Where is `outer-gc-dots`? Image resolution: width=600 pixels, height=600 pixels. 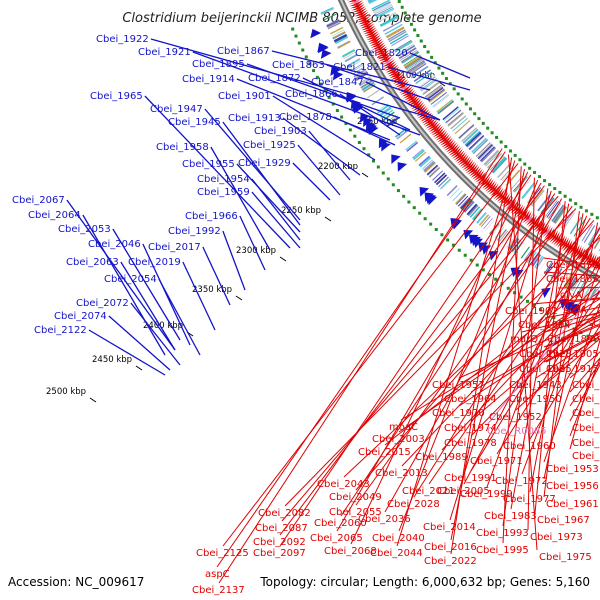 outer-gc-dots is located at coordinates (498, 110).